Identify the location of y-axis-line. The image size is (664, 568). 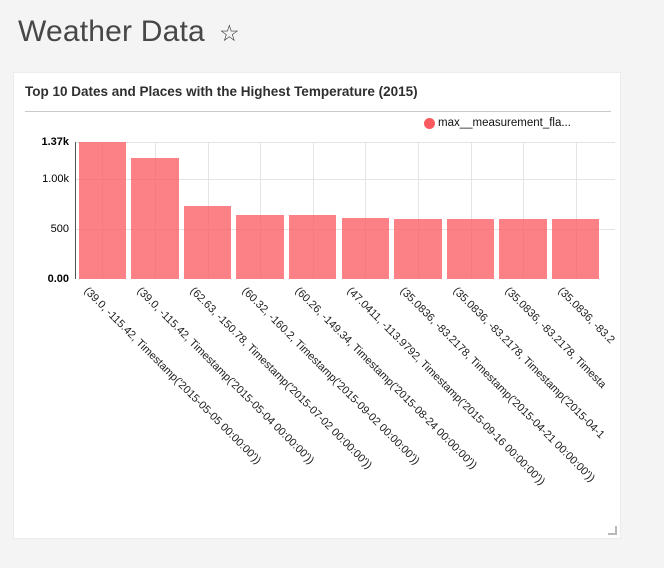
(75, 210).